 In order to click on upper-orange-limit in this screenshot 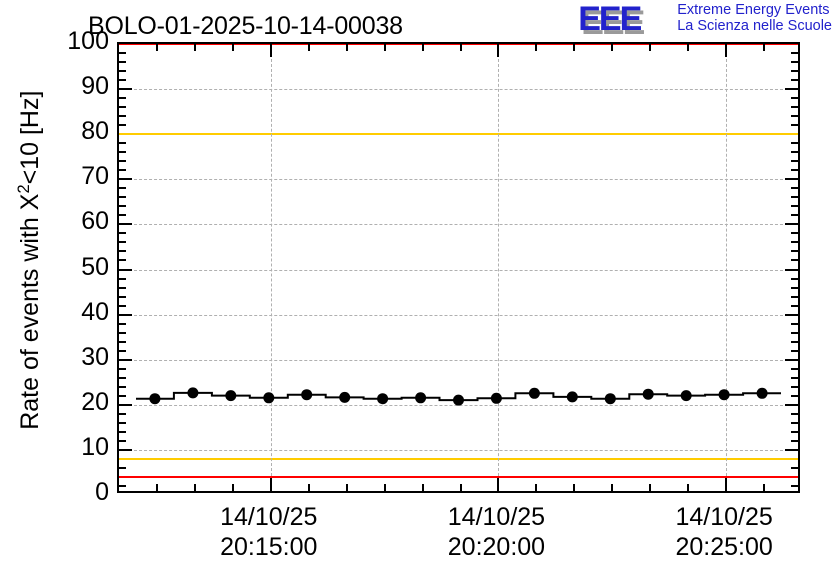, I will do `click(458, 134)`.